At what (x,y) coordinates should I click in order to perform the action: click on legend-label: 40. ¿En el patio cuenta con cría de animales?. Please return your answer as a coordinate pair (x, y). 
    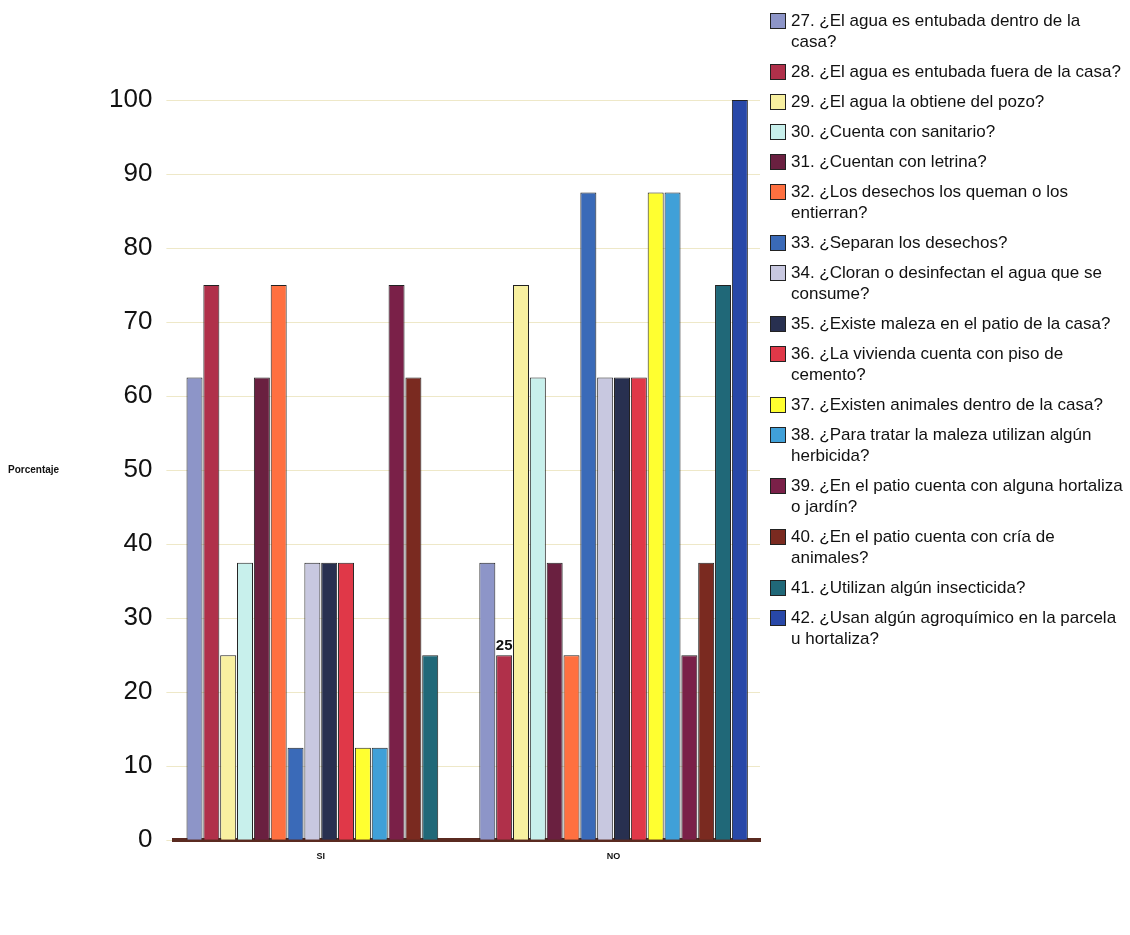
    Looking at the image, I should click on (923, 547).